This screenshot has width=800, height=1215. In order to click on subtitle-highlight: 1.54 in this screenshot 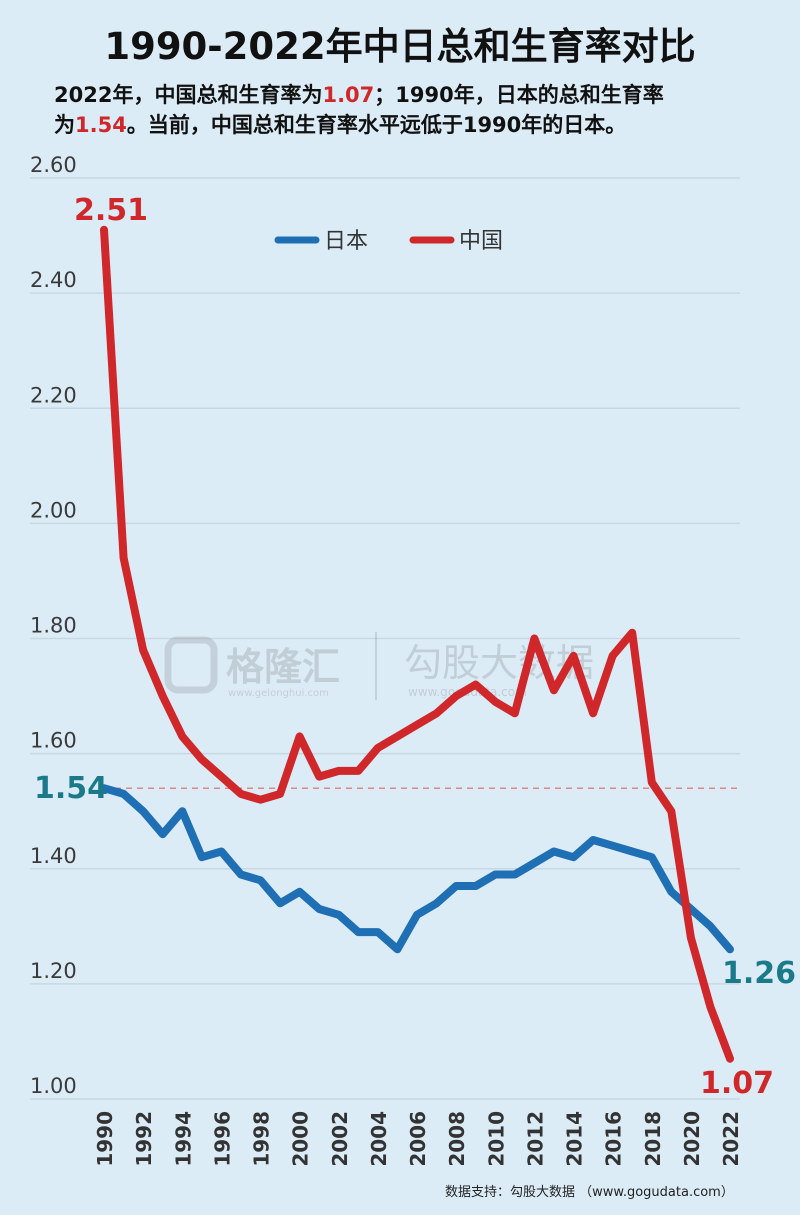, I will do `click(101, 125)`.